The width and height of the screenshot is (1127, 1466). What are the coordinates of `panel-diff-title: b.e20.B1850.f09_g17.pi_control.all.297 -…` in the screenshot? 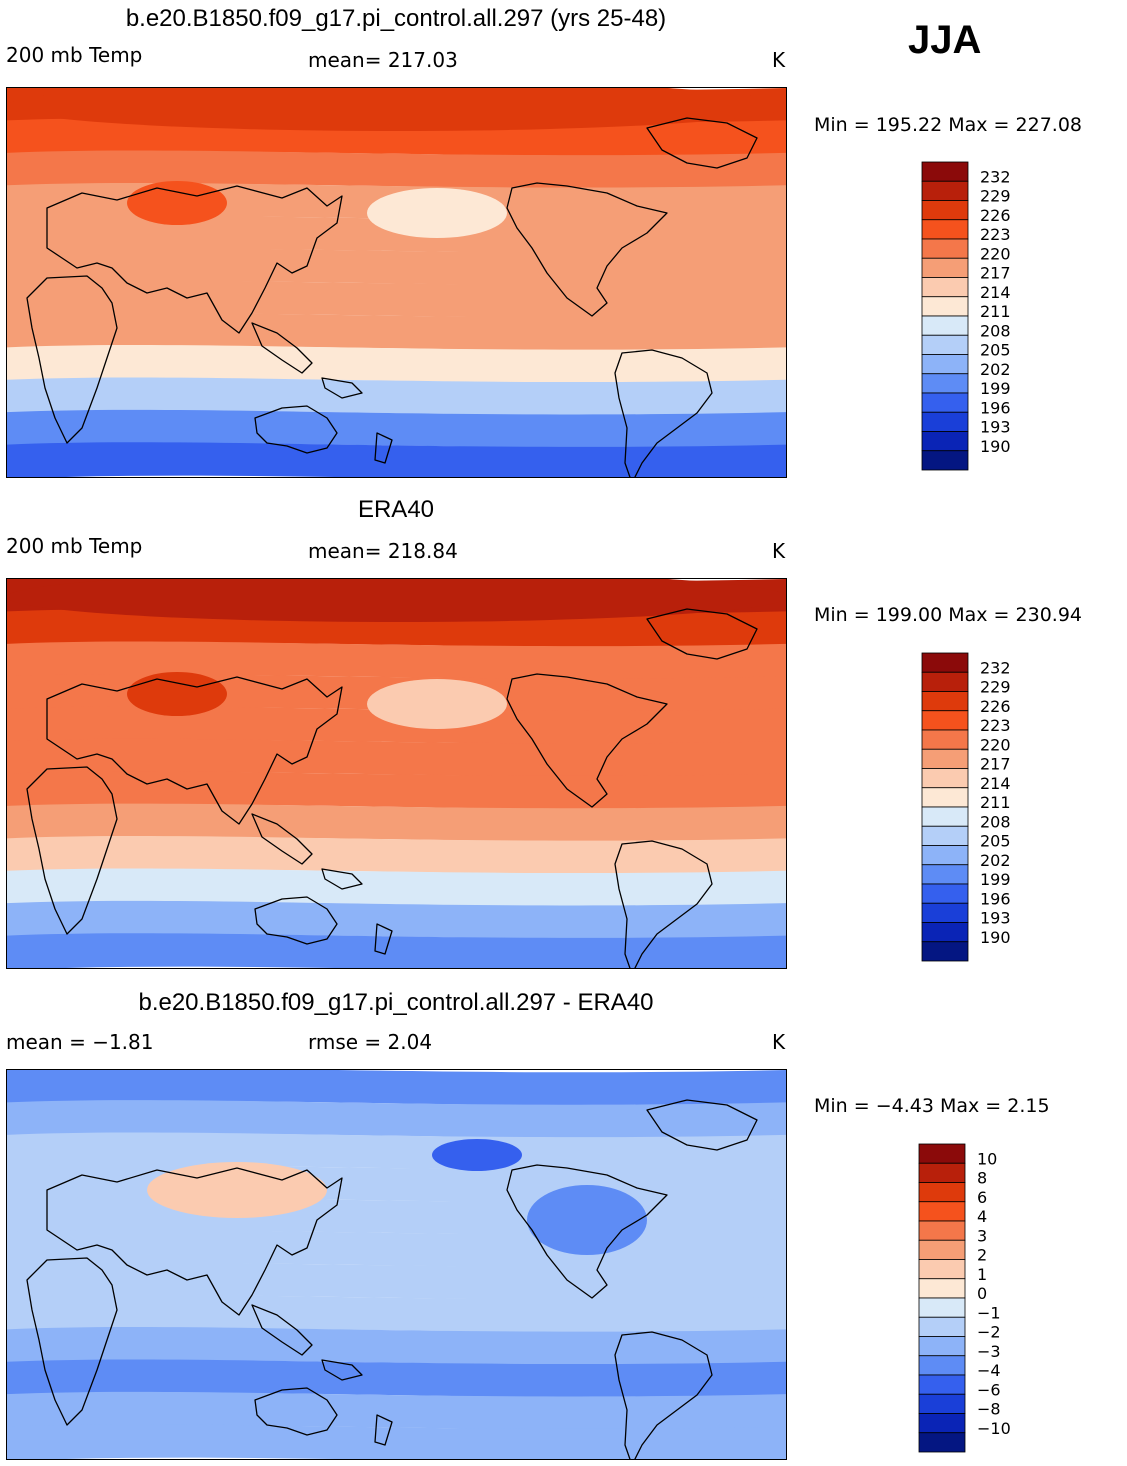 It's located at (396, 1002).